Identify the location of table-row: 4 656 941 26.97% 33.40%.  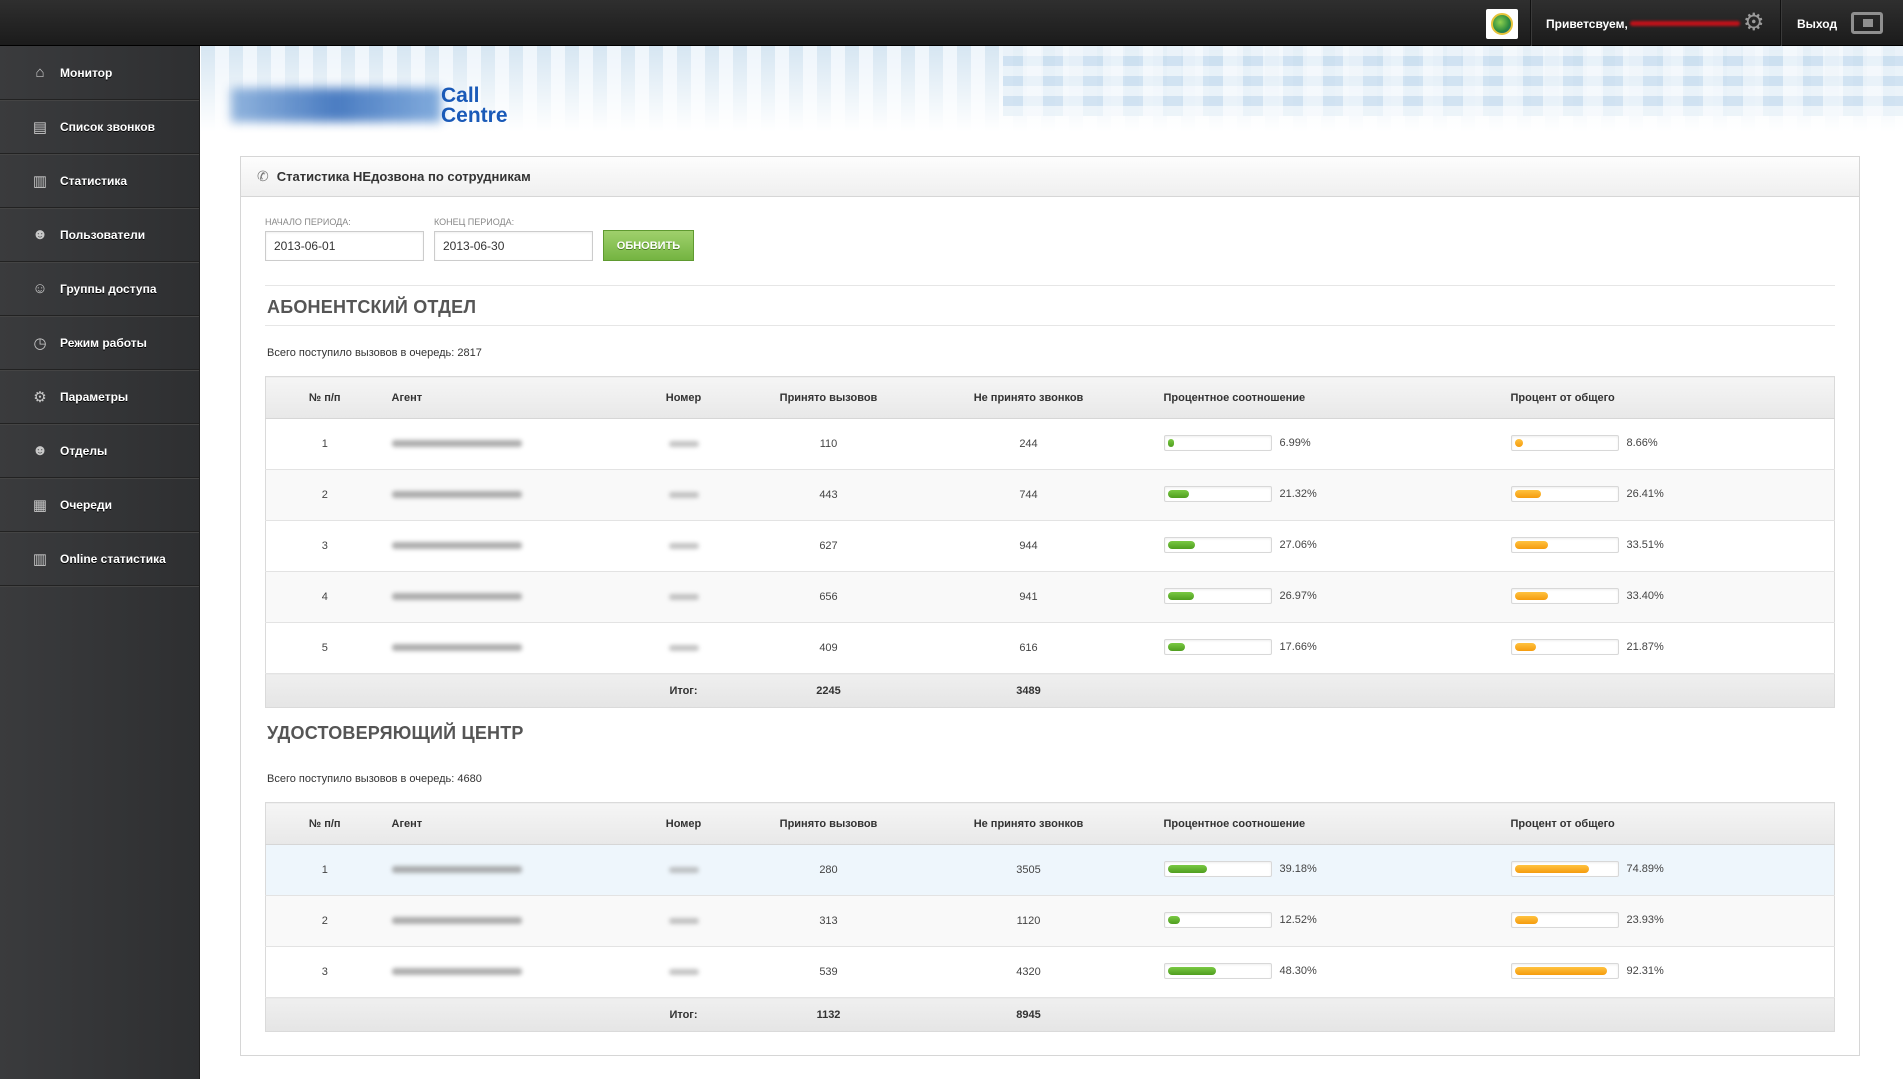
(1050, 597).